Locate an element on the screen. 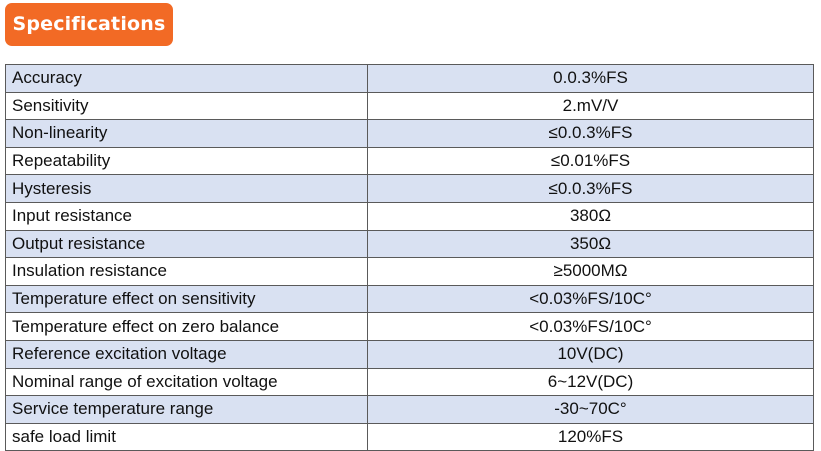 This screenshot has width=821, height=451. parameter-cell: Temperature effect on sensitivity is located at coordinates (186, 299).